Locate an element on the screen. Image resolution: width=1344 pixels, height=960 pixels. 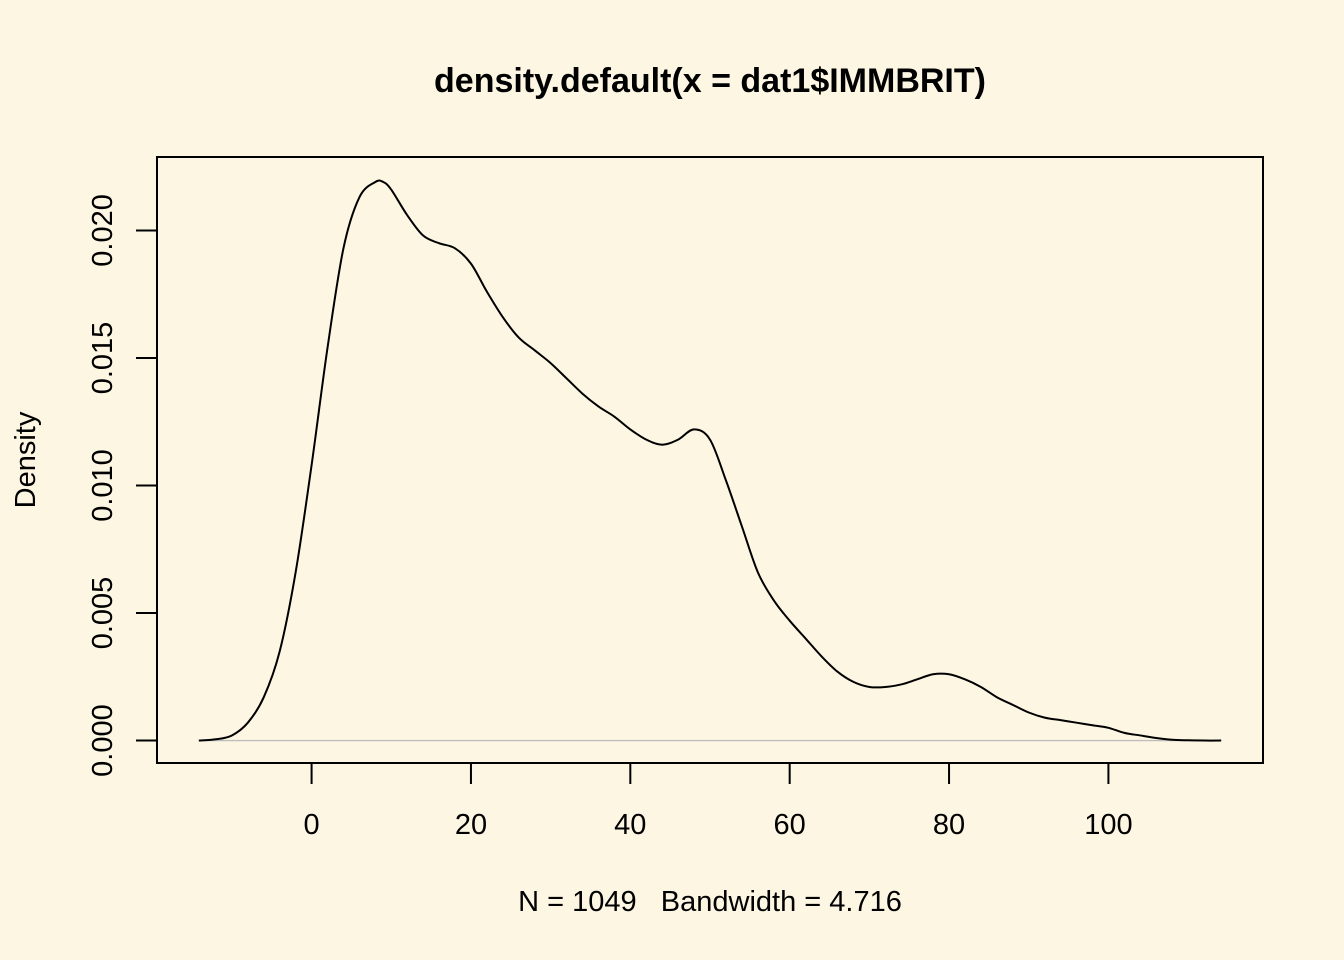
y-axis: 0.000 0.005 0.010 0.015 0.020 is located at coordinates (122, 485).